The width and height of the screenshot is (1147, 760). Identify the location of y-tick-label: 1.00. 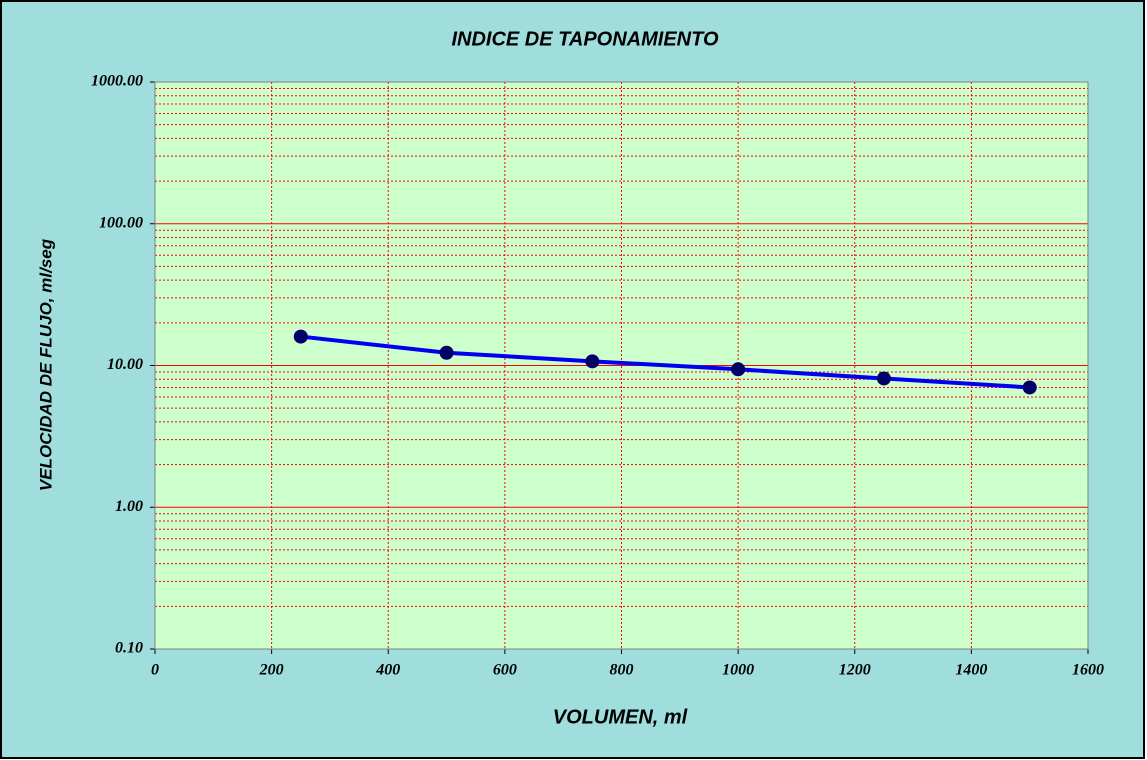
(129, 506).